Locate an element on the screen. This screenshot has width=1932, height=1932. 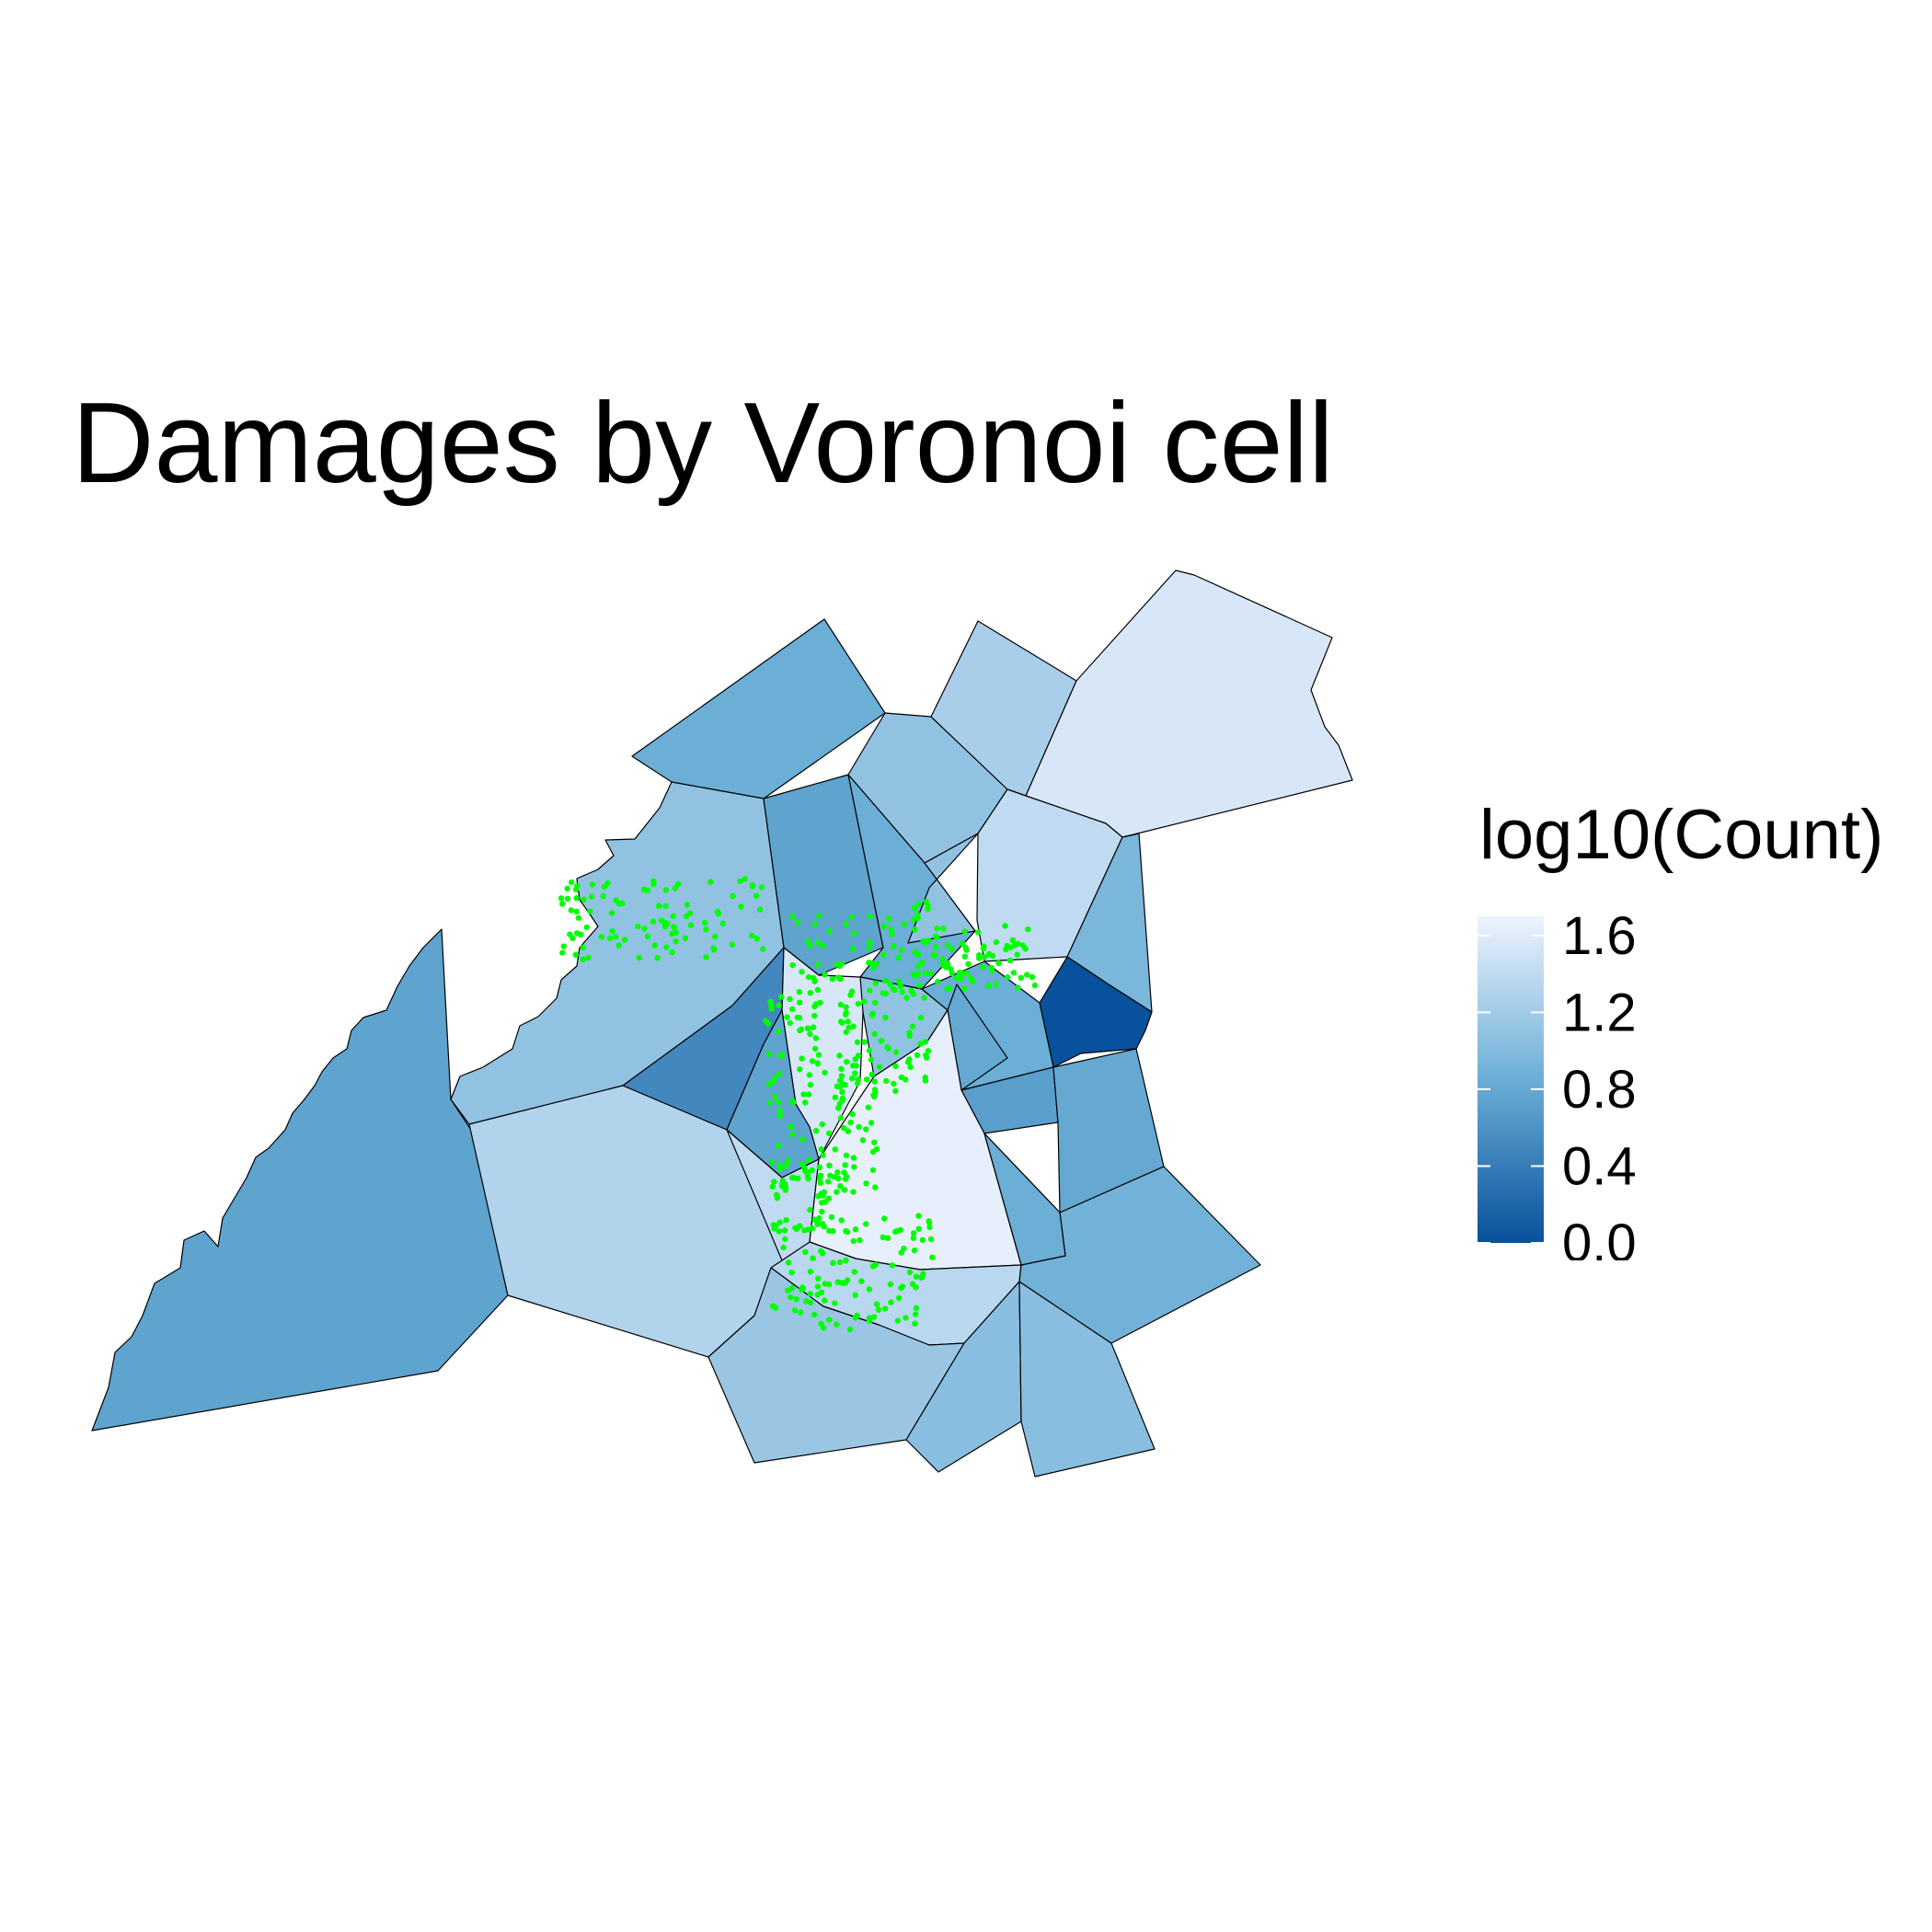
legend-tick-label: 0.0 is located at coordinates (1599, 1236).